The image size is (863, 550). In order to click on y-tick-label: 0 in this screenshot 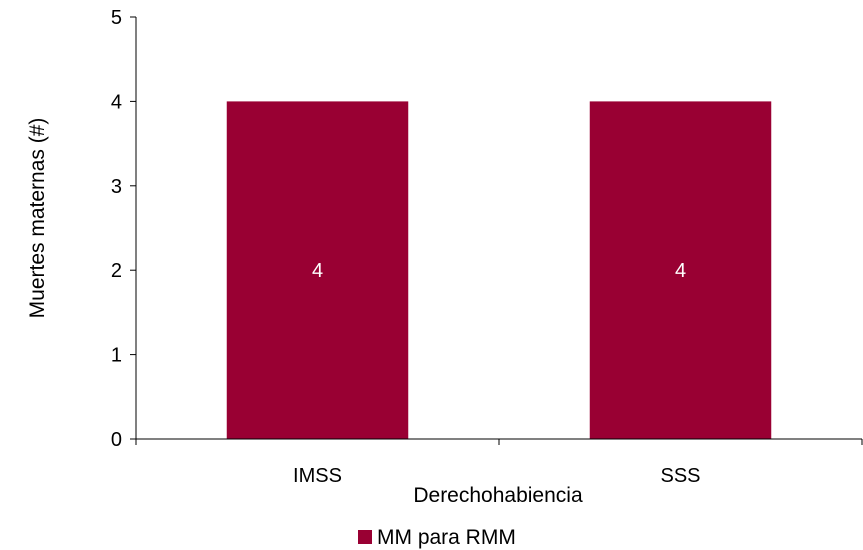, I will do `click(116, 440)`.